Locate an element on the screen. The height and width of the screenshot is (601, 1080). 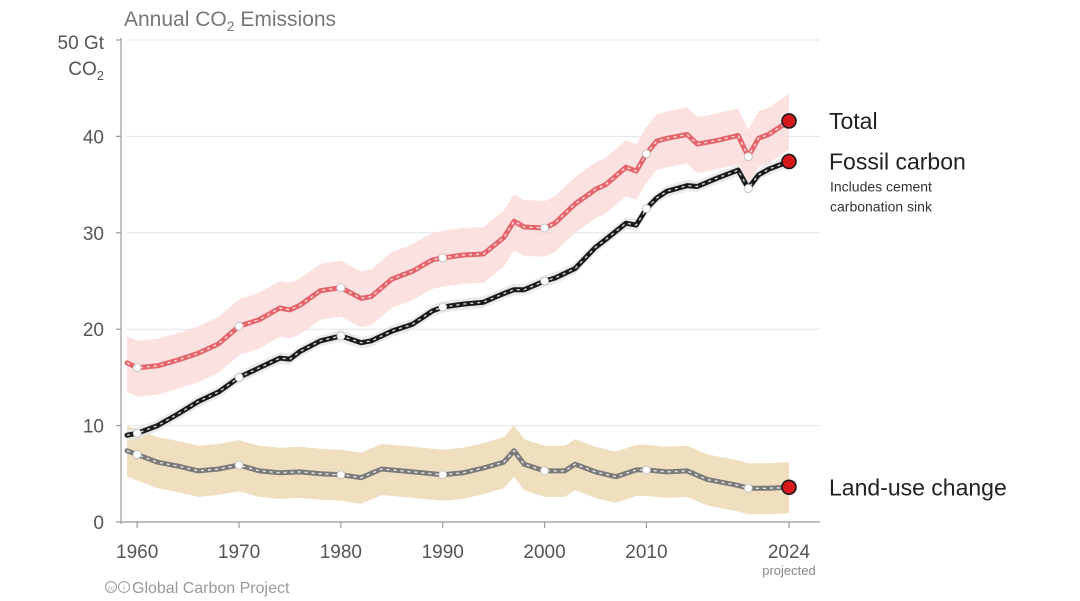
series-note-fossil-carbon: Includes cement is located at coordinates (881, 186).